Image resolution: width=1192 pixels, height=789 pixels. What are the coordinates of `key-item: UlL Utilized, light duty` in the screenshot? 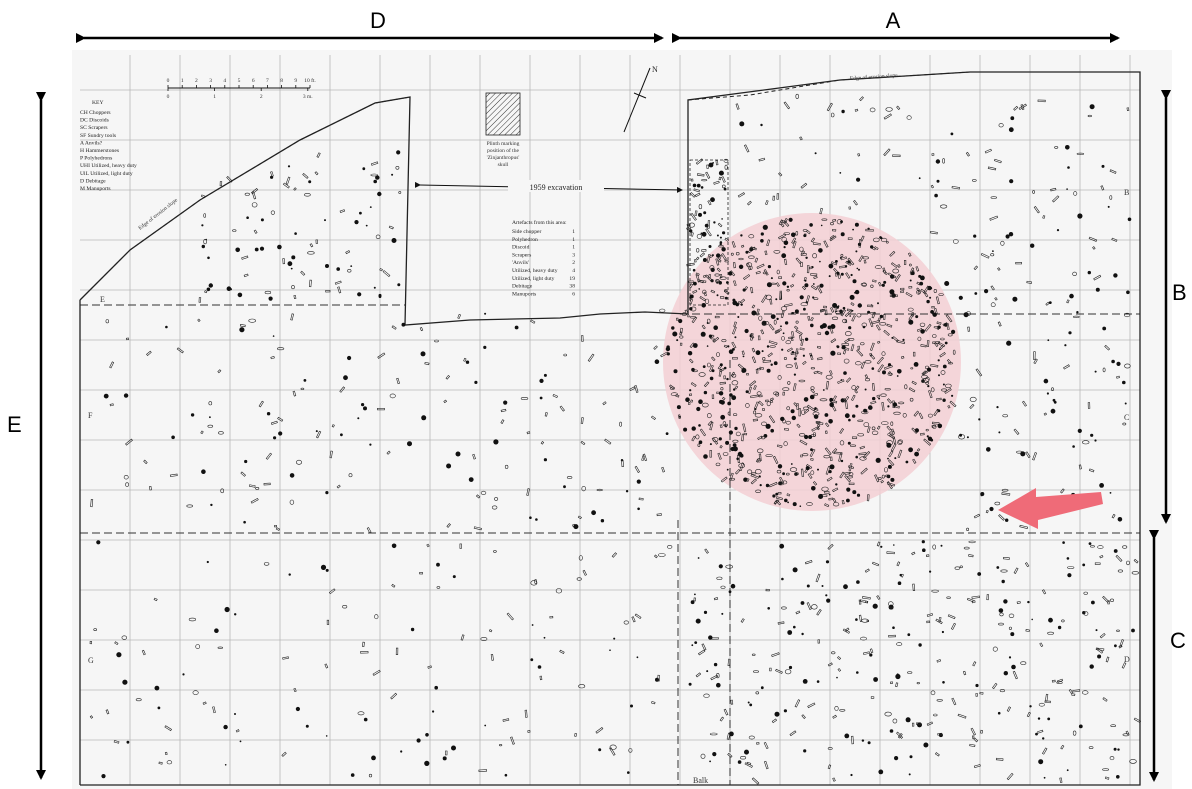 It's located at (106, 174).